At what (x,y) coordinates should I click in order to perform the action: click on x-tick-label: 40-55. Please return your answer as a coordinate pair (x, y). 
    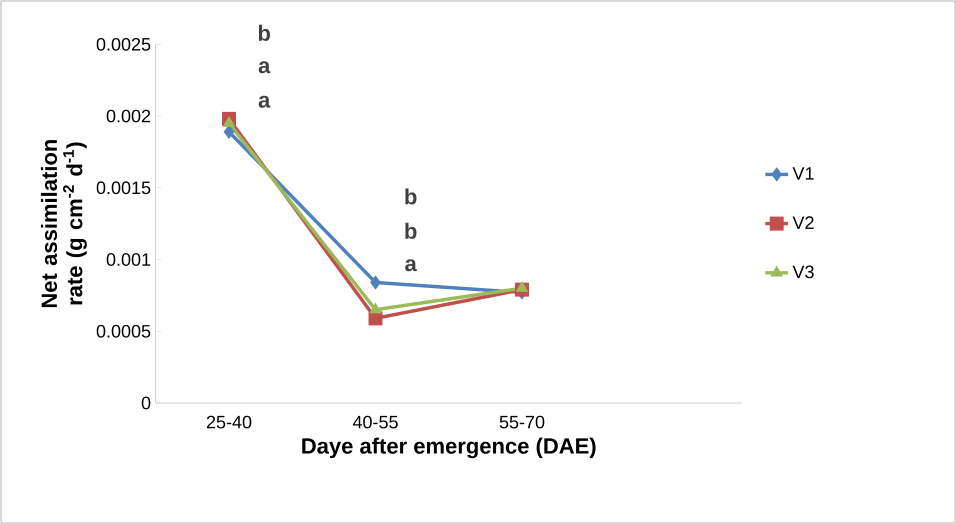
    Looking at the image, I should click on (375, 422).